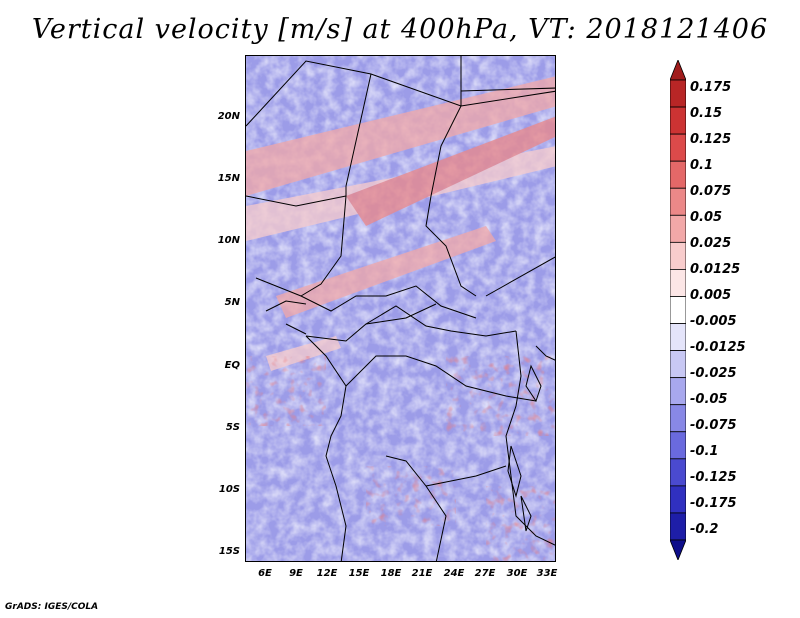 The height and width of the screenshot is (618, 800). What do you see at coordinates (713, 373) in the screenshot?
I see `colorbar-label: -0.025` at bounding box center [713, 373].